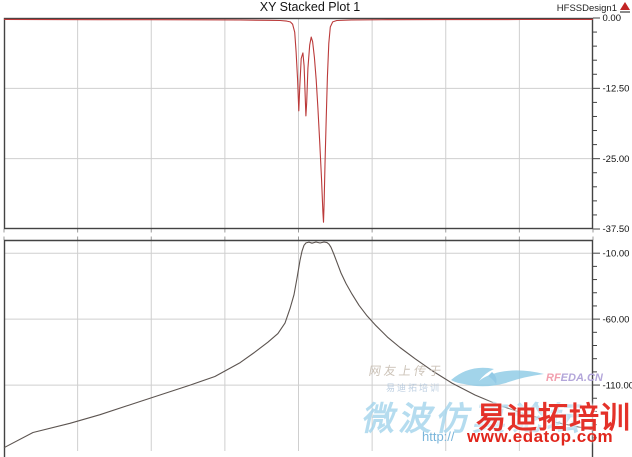 The image size is (632, 457). What do you see at coordinates (612, 18) in the screenshot?
I see `y-tick-label: 0.00` at bounding box center [612, 18].